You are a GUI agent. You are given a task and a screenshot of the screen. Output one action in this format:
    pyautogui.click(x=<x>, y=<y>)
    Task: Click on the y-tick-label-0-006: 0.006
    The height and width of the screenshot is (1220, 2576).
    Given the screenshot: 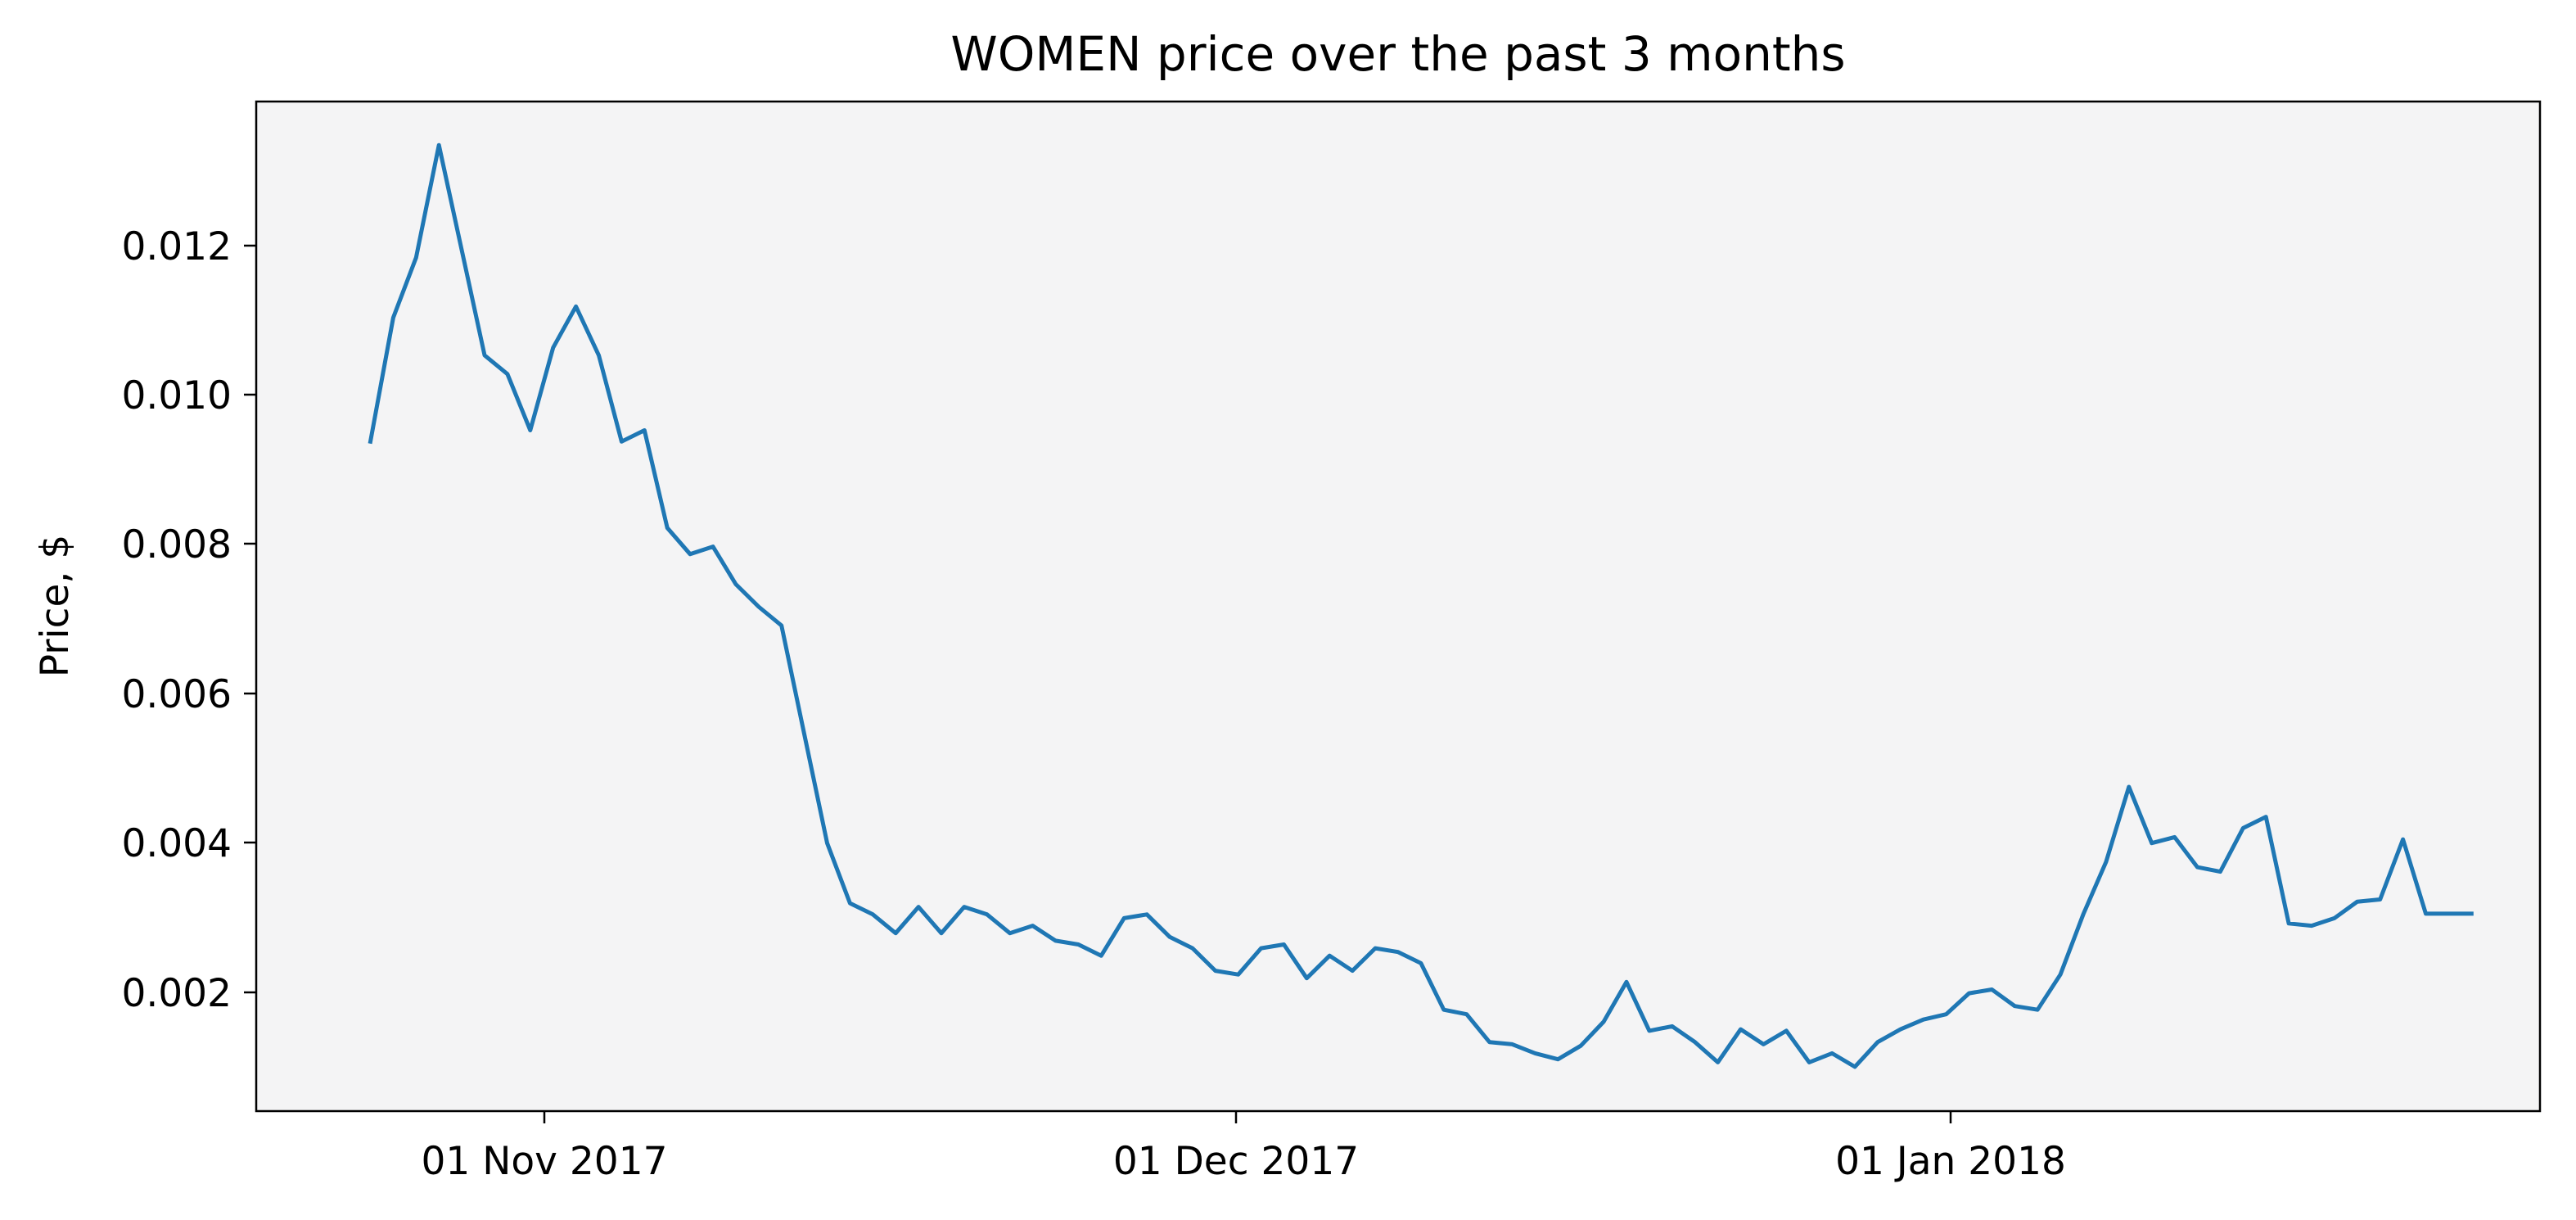 What is the action you would take?
    pyautogui.click(x=176, y=694)
    